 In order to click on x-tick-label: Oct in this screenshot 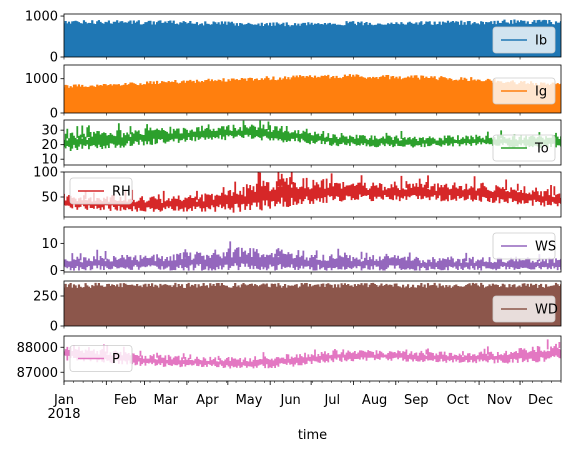, I will do `click(458, 400)`.